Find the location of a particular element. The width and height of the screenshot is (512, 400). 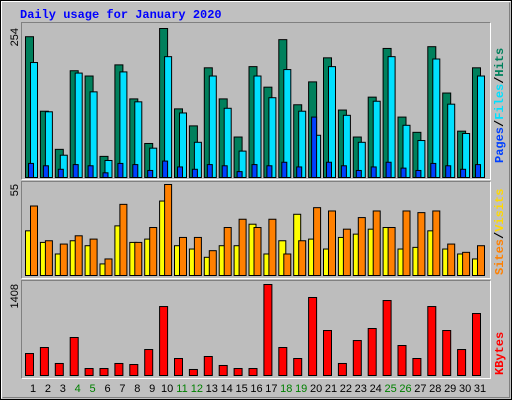

x-tick-label: 22 is located at coordinates (346, 389).